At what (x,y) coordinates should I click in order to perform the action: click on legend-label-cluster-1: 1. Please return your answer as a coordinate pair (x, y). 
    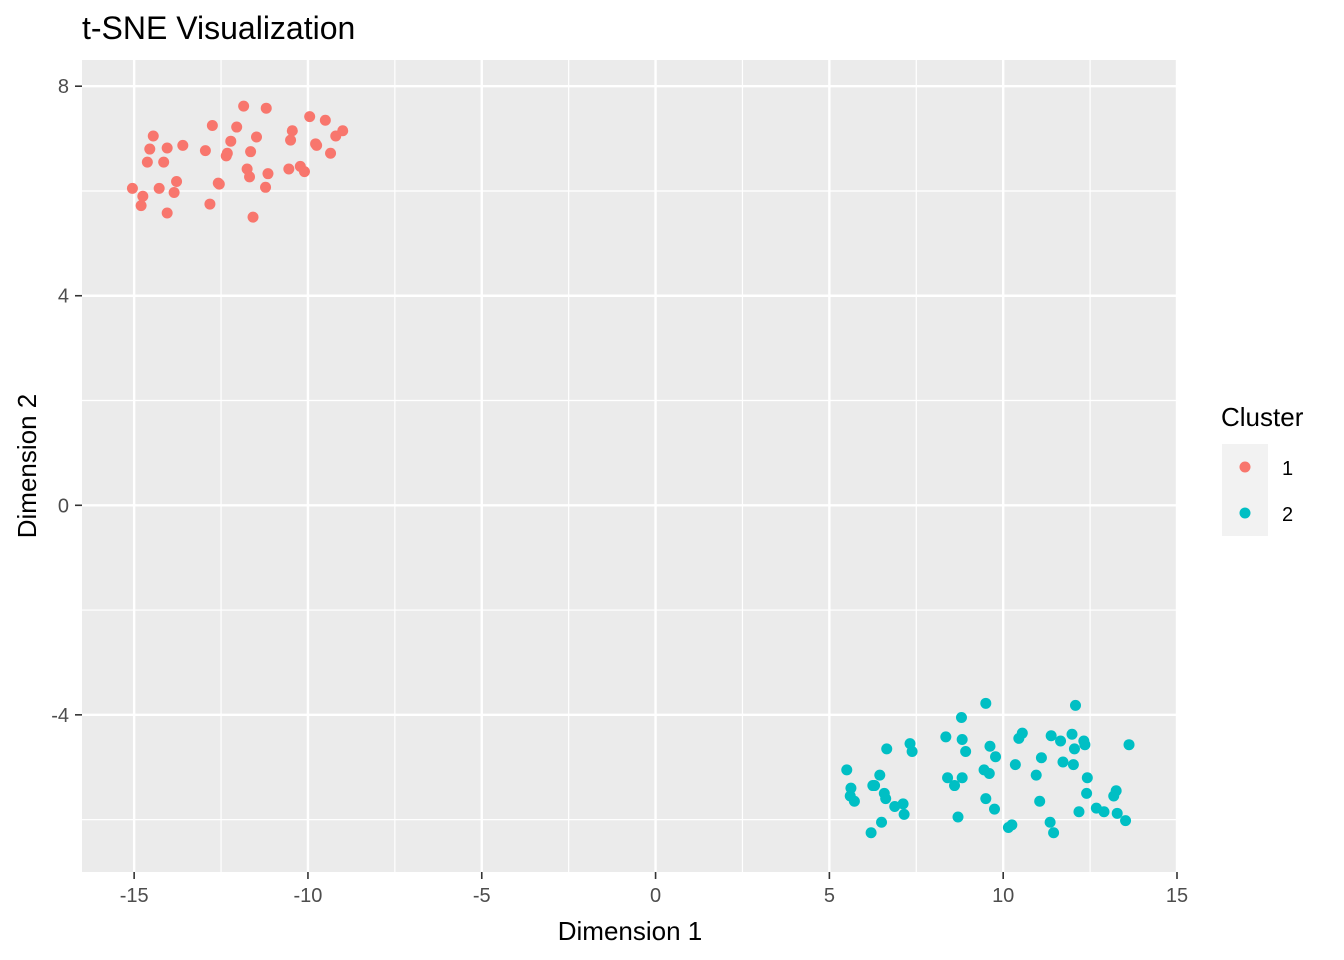
    Looking at the image, I should click on (1287, 469).